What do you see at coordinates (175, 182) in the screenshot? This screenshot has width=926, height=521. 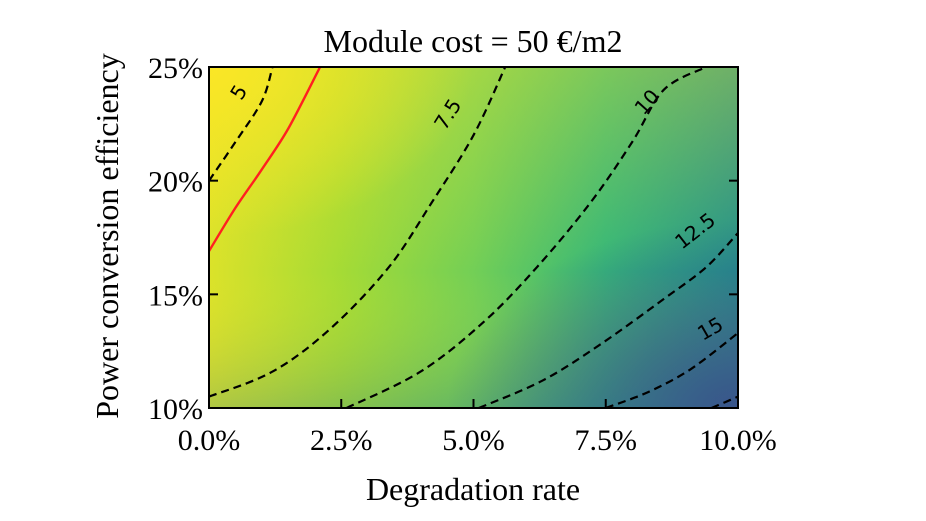 I see `y-tick-label: 20%` at bounding box center [175, 182].